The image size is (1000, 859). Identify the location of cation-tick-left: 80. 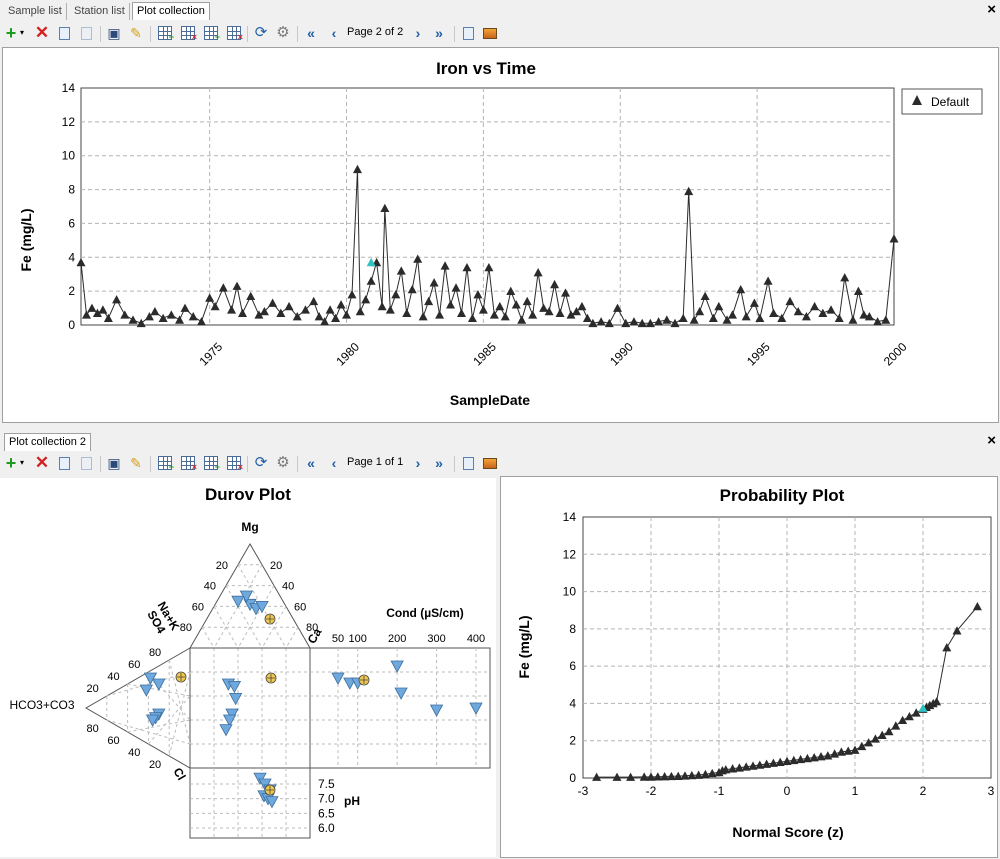
(186, 628).